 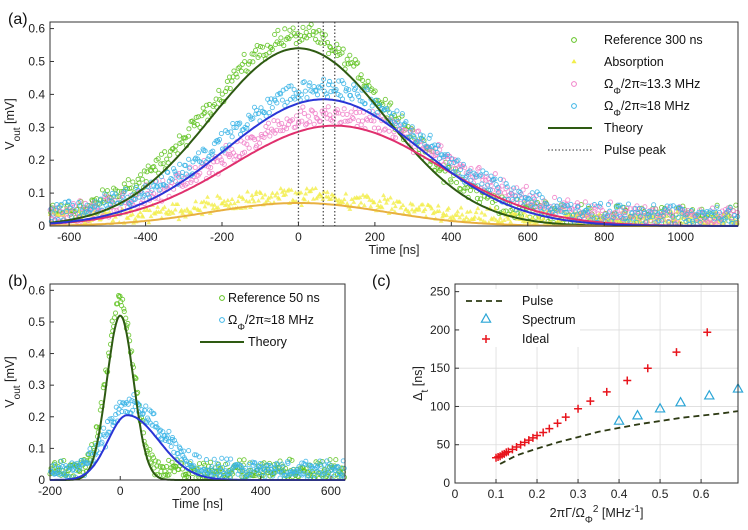 What do you see at coordinates (10, 112) in the screenshot?
I see `y-label-unit: [mV]` at bounding box center [10, 112].